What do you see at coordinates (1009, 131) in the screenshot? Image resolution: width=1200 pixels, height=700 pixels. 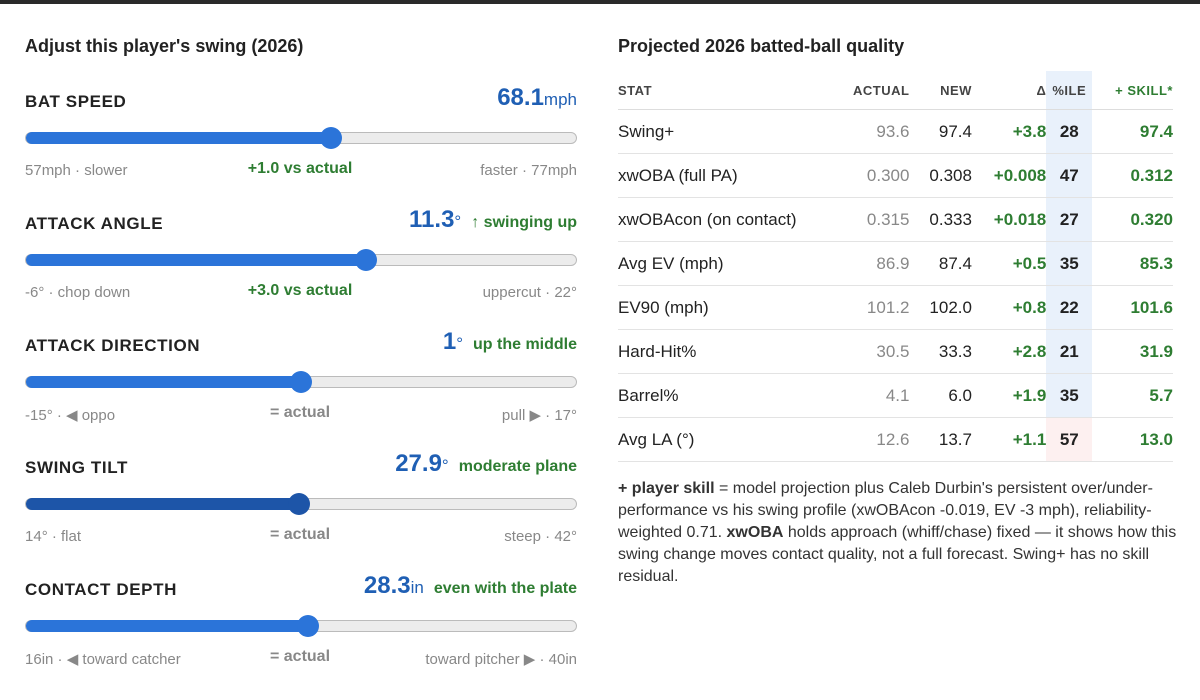 I see `table-cell: +3.8` at bounding box center [1009, 131].